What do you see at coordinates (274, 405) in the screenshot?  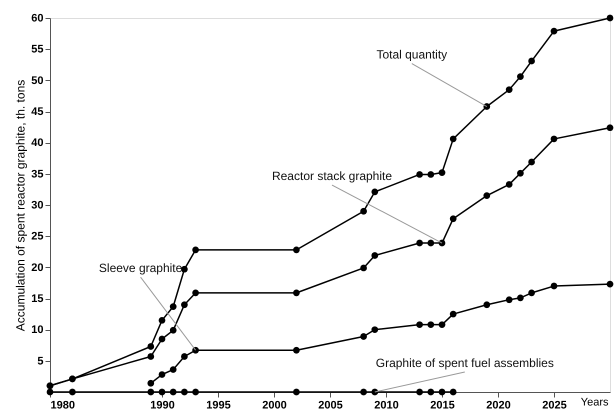 I see `x-tick-label: 2000` at bounding box center [274, 405].